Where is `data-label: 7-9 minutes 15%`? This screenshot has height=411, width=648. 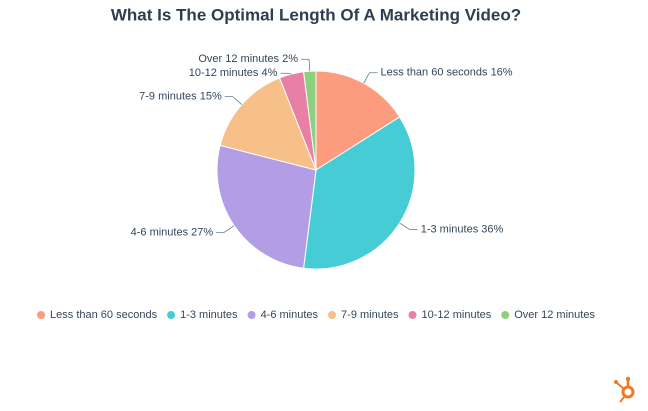
data-label: 7-9 minutes 15% is located at coordinates (180, 97).